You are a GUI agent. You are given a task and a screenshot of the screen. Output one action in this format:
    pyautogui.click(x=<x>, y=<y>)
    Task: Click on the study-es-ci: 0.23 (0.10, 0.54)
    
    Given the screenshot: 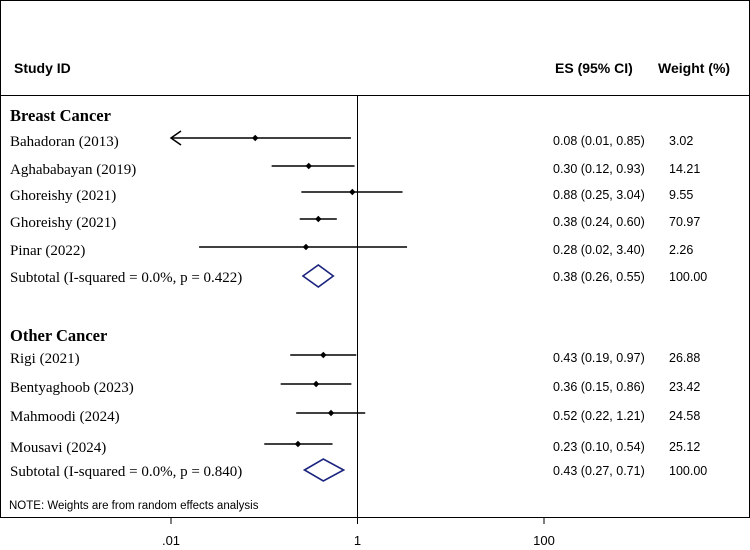 What is the action you would take?
    pyautogui.click(x=599, y=447)
    